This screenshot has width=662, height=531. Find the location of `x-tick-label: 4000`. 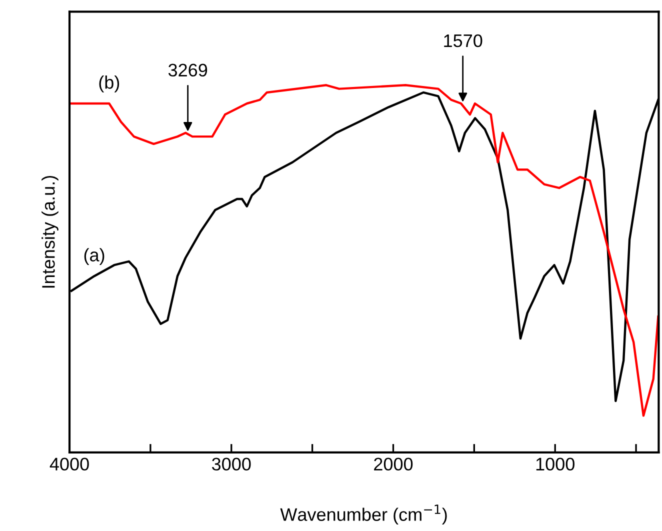

x-tick-label: 4000 is located at coordinates (69, 464).